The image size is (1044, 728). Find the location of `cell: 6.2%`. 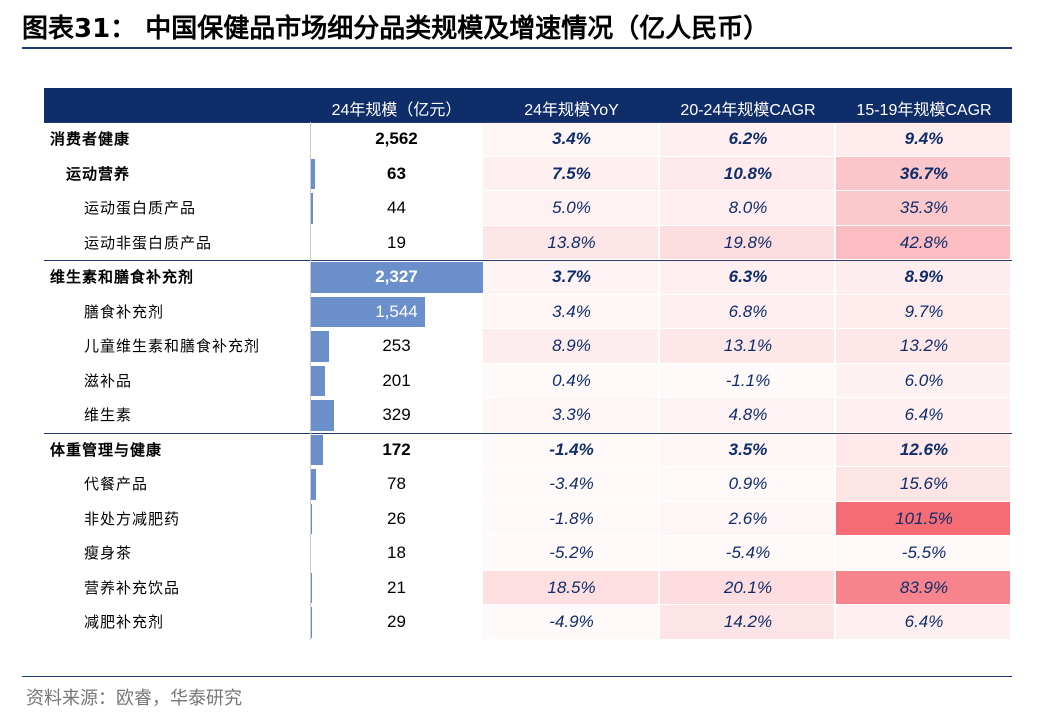

cell: 6.2% is located at coordinates (748, 138).